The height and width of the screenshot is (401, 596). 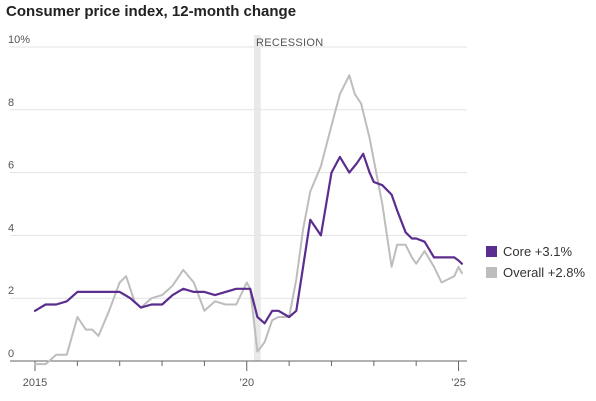 I want to click on recession-band, so click(x=257, y=198).